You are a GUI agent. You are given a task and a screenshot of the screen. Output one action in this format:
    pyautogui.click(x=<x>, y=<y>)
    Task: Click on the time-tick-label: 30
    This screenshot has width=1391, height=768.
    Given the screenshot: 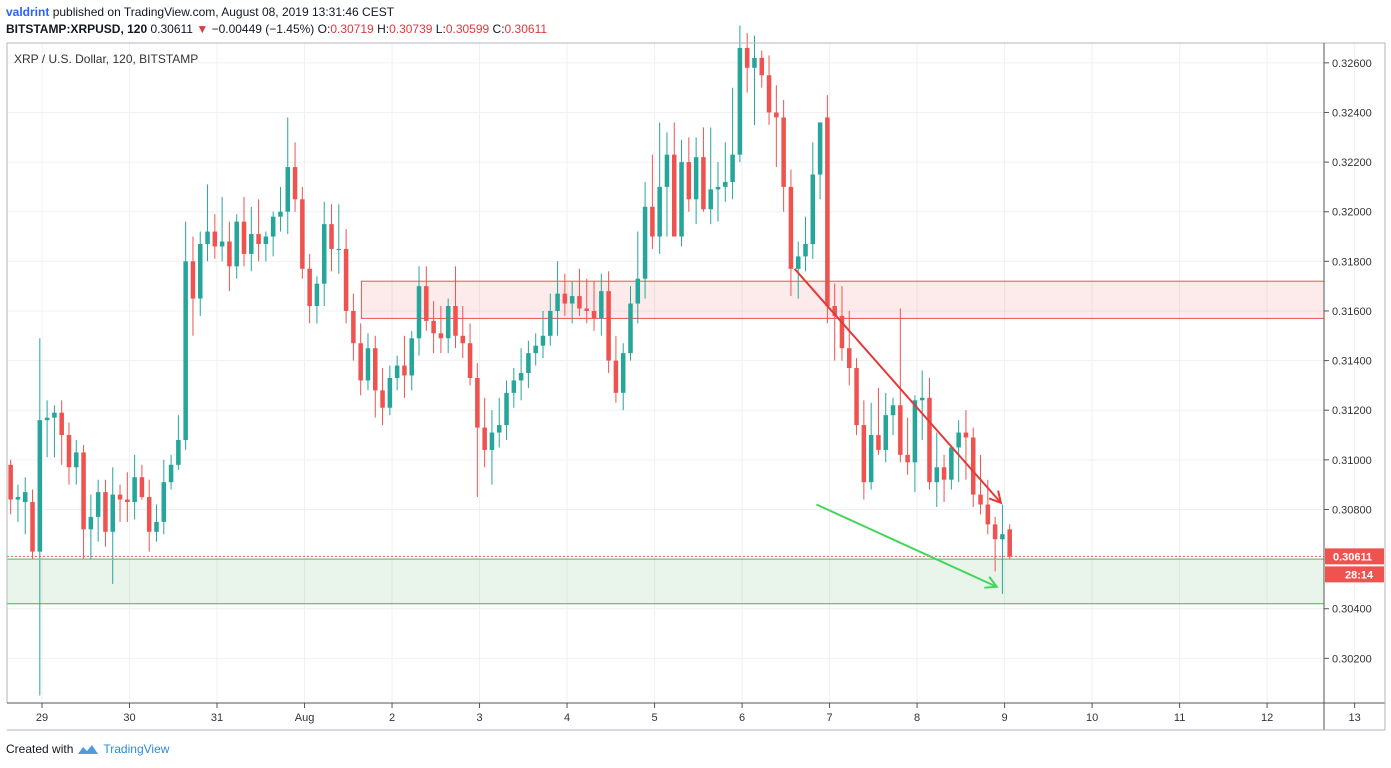 What is the action you would take?
    pyautogui.click(x=129, y=718)
    